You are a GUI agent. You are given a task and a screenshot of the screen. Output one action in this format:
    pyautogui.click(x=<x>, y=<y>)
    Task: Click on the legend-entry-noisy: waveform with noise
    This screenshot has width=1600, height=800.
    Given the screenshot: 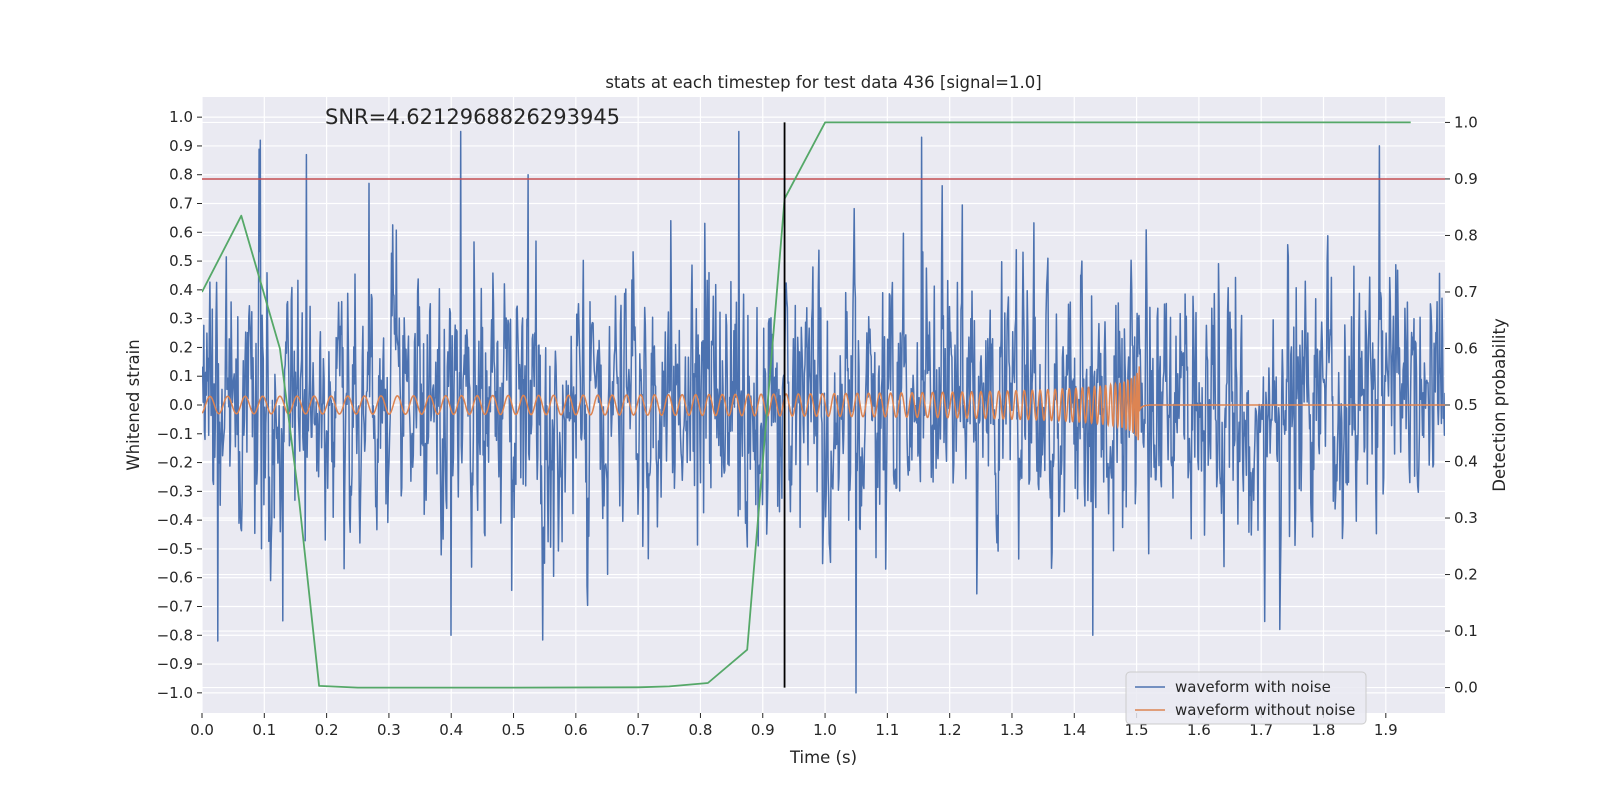 What is the action you would take?
    pyautogui.click(x=1253, y=687)
    